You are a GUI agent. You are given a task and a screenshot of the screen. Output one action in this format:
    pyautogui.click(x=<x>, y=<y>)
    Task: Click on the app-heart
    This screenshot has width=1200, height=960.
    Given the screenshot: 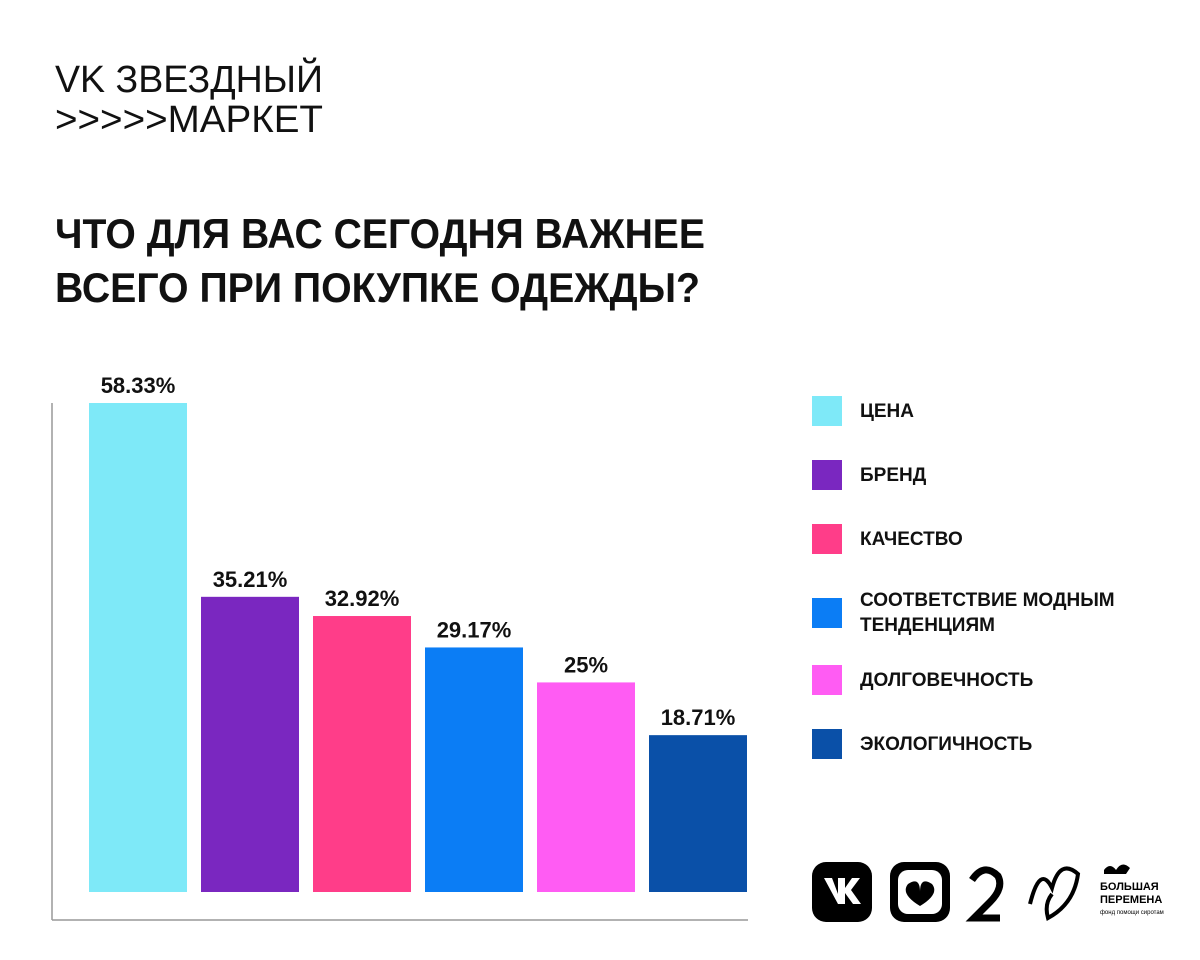 What is the action you would take?
    pyautogui.click(x=920, y=893)
    